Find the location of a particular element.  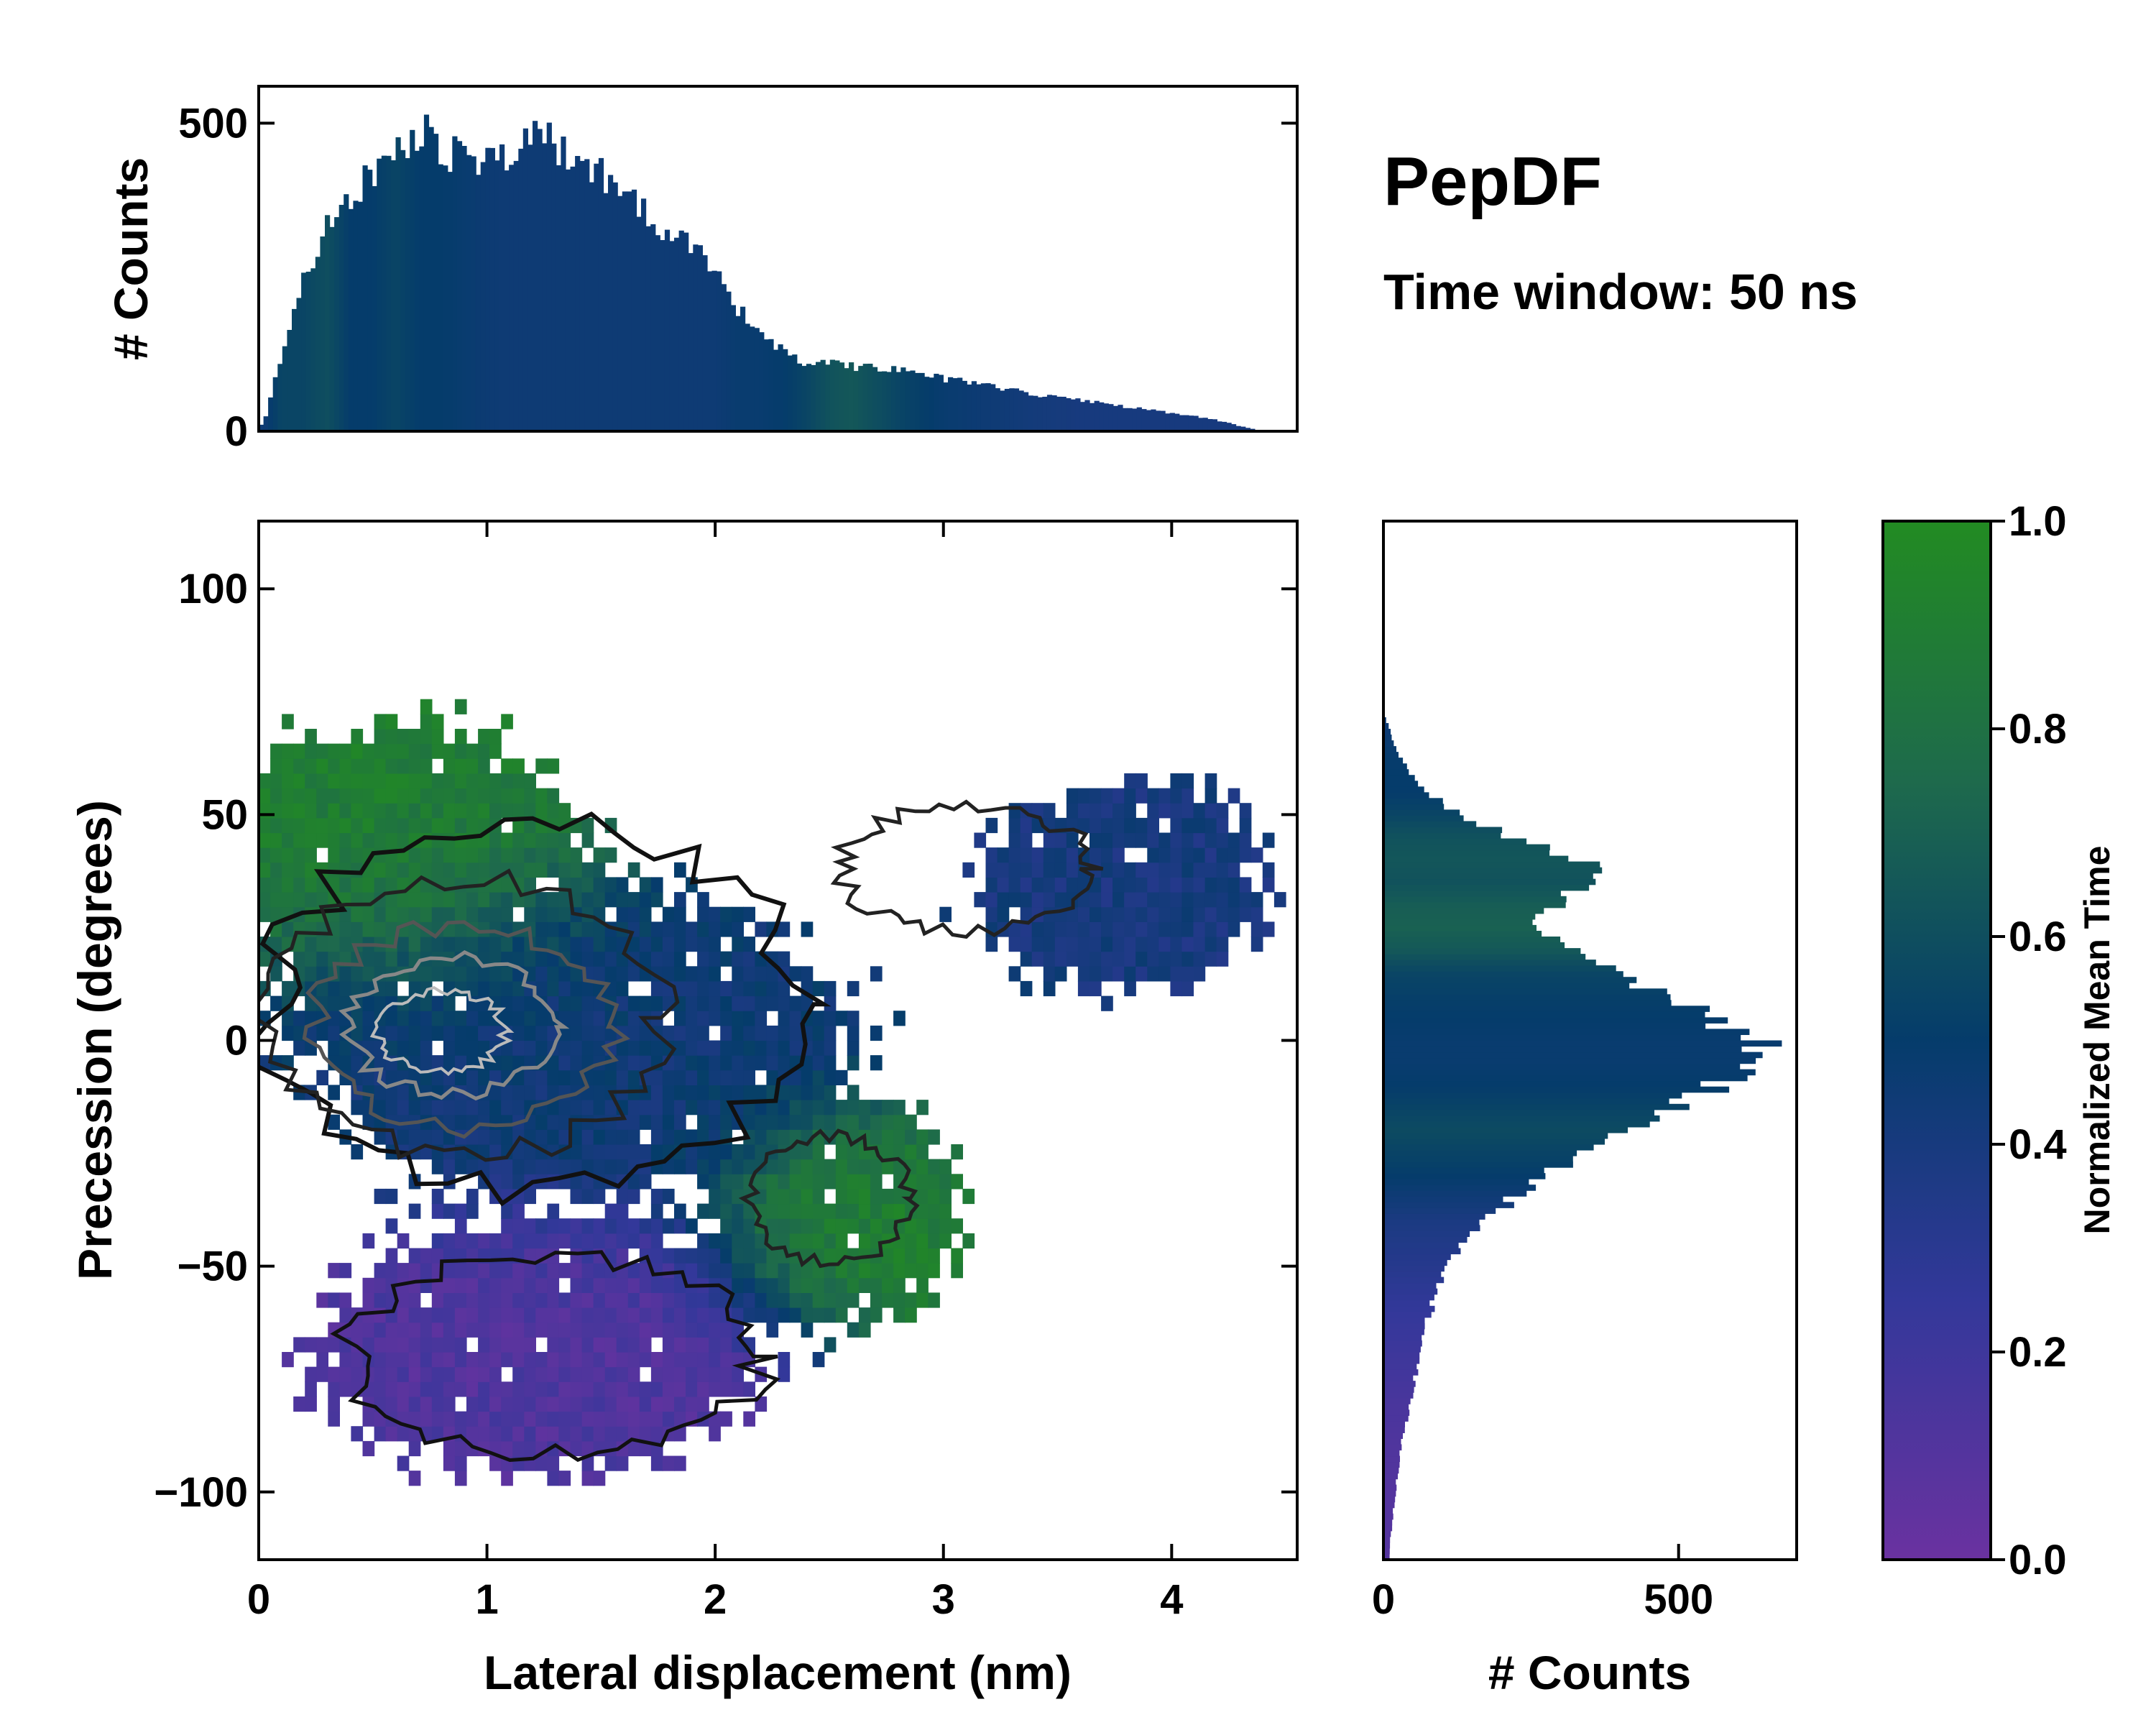

colorbar: 0.00.20.40.60.81.0 Normalized Mean Time is located at coordinates (1999, 1040).